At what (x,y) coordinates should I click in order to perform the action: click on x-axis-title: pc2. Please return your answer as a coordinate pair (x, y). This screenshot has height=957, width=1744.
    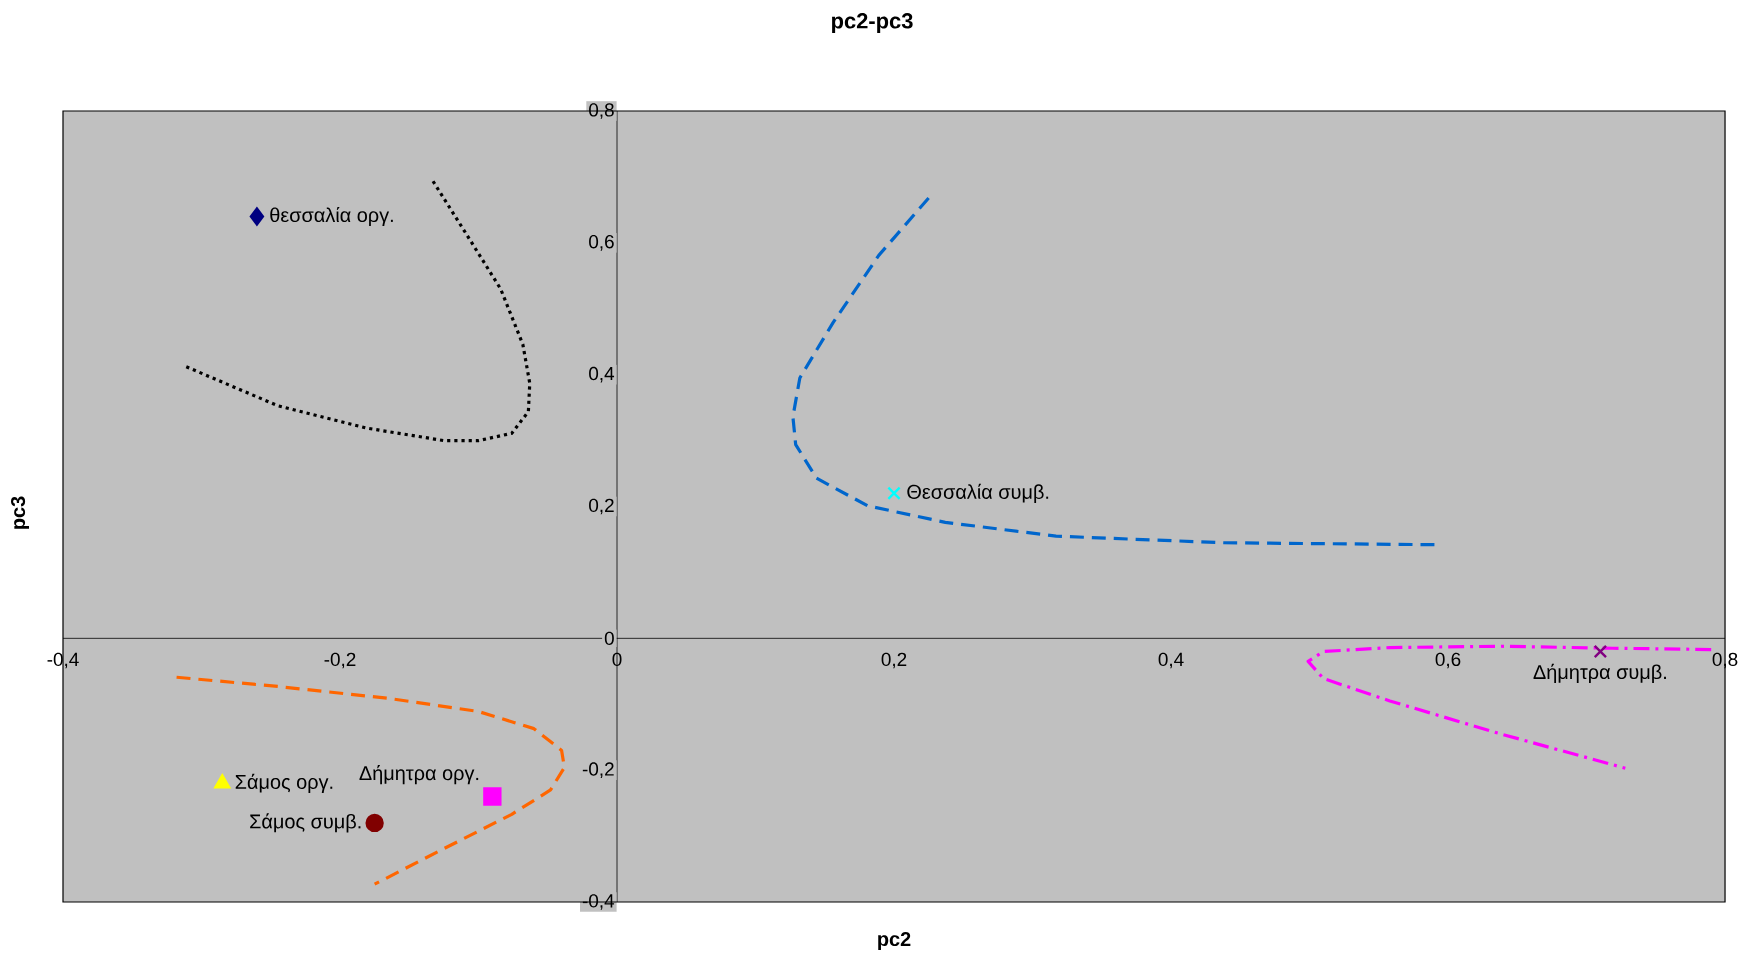
    Looking at the image, I should click on (894, 941).